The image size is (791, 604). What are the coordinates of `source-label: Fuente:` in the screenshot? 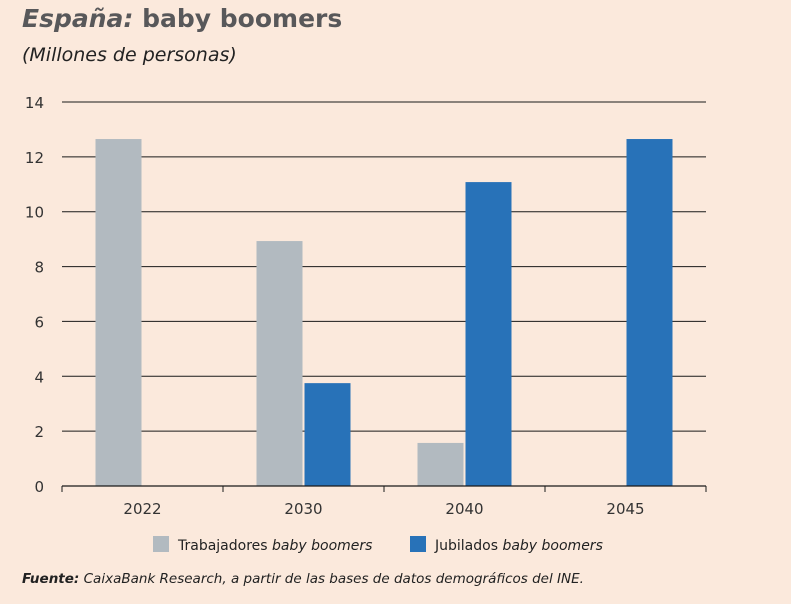 It's located at (51, 579).